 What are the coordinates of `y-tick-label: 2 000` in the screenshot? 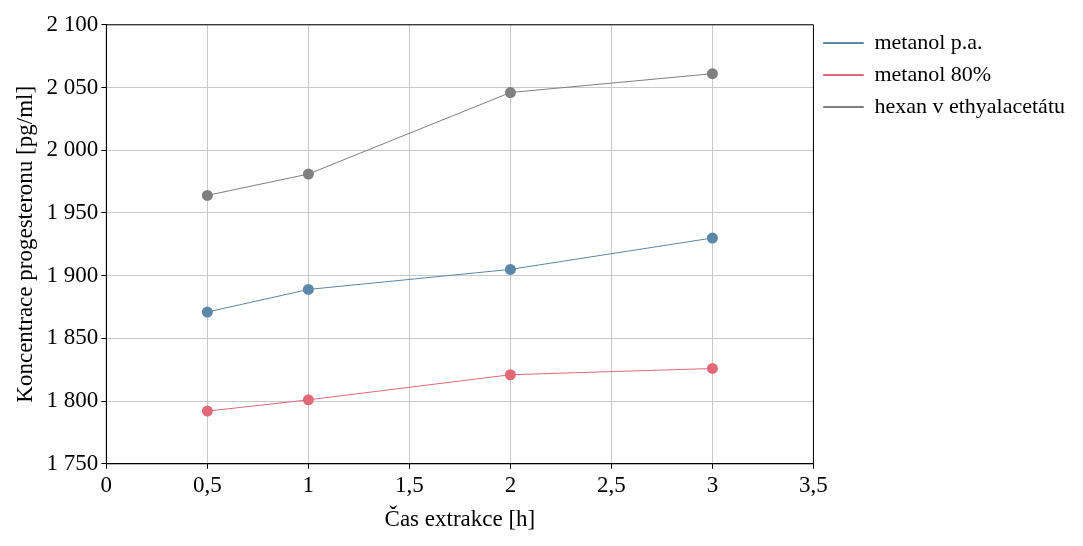 It's located at (72, 149).